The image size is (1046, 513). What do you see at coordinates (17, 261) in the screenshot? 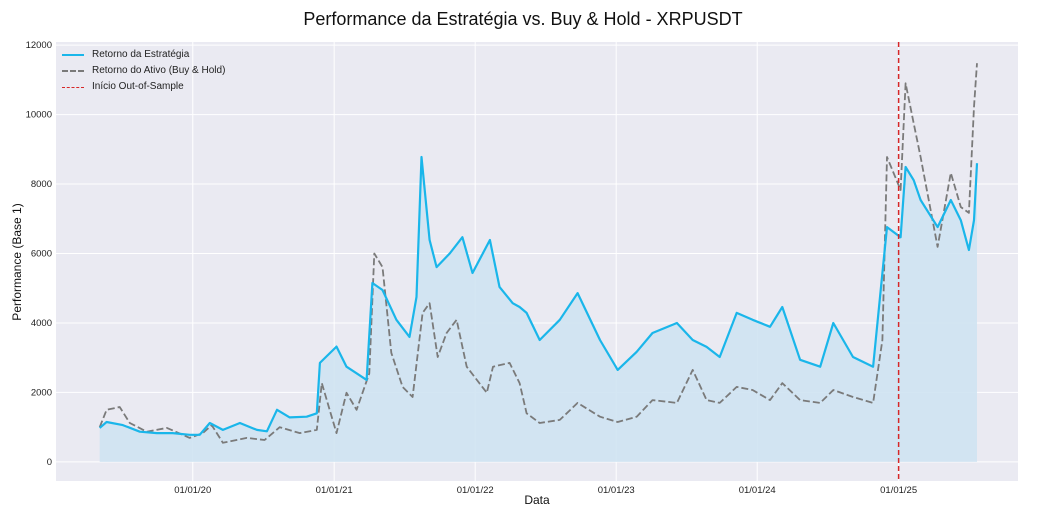
I see `y-axis-label: Performance (Base 1)` at bounding box center [17, 261].